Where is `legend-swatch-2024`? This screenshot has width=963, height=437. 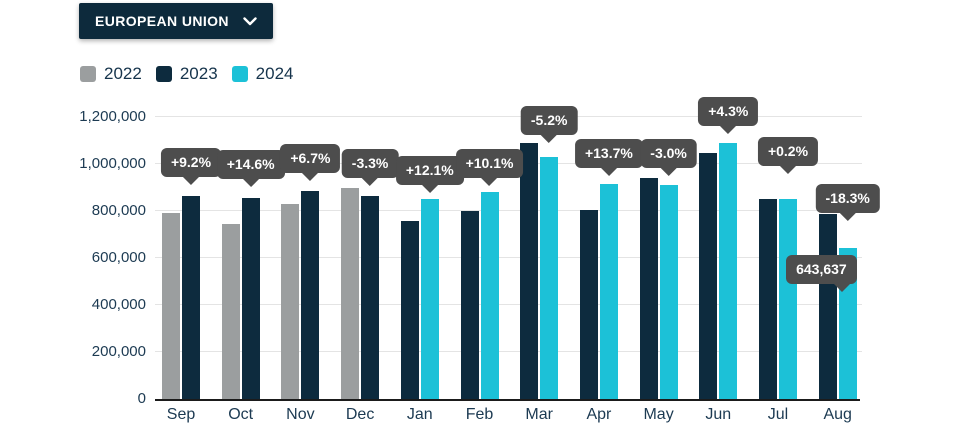
legend-swatch-2024 is located at coordinates (239, 74).